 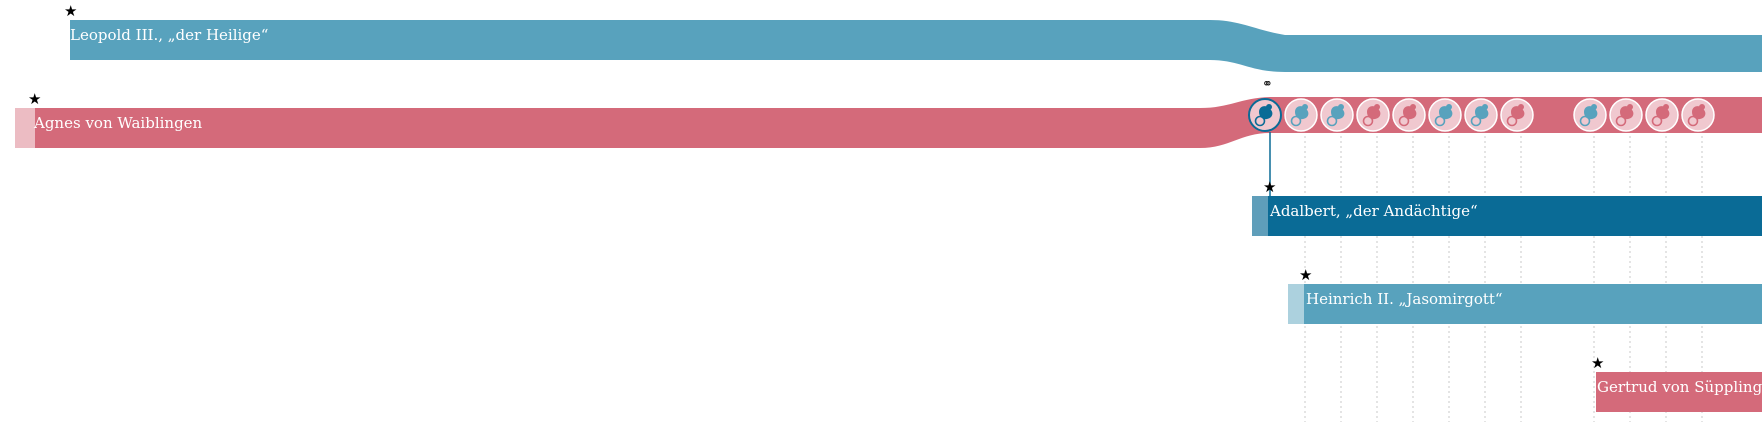 What do you see at coordinates (1525, 304) in the screenshot?
I see `life-bar-heinrich` at bounding box center [1525, 304].